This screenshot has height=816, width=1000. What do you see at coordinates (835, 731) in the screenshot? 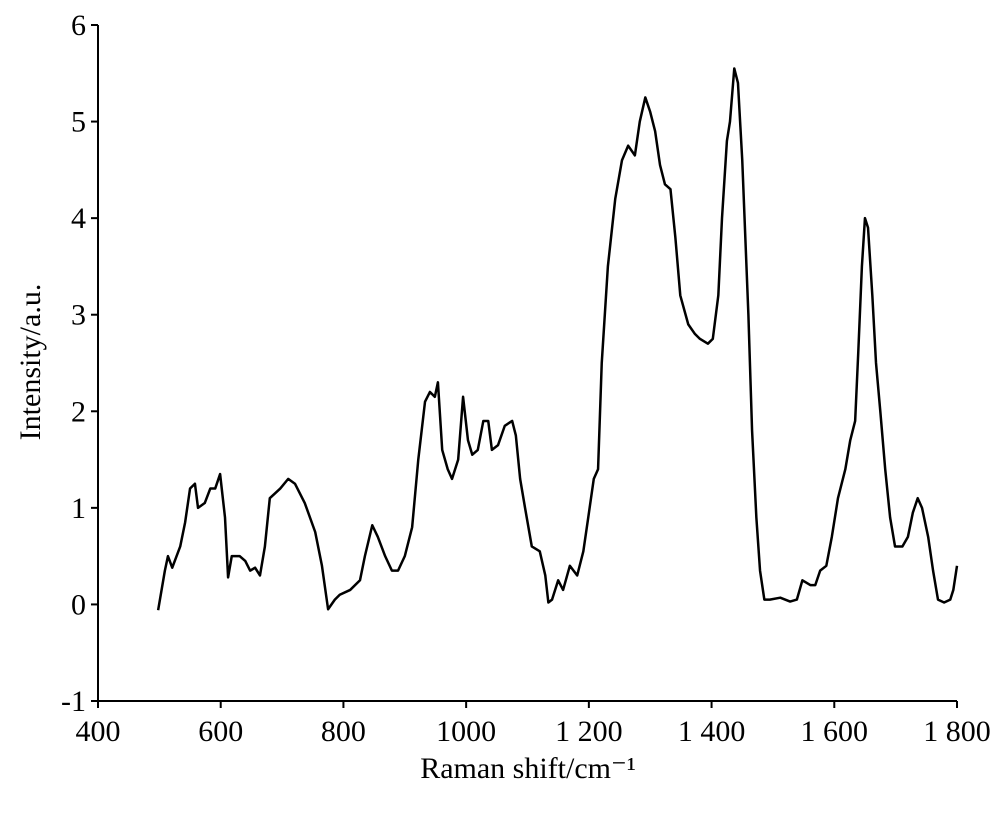
I see `x-tick-label: 1 600` at bounding box center [835, 731].